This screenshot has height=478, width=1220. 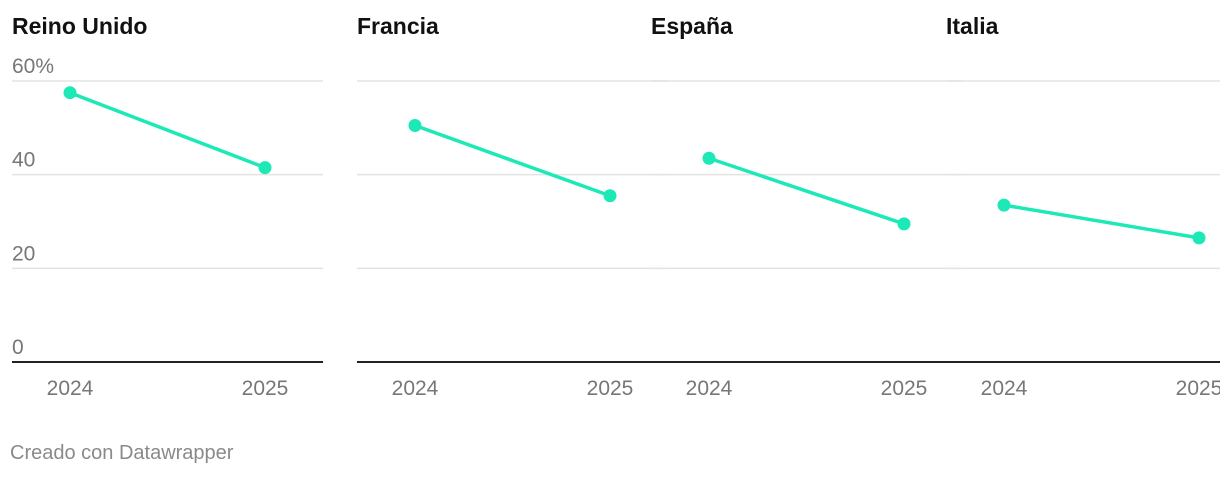 What do you see at coordinates (79, 26) in the screenshot?
I see `panel-title: Reino Unido` at bounding box center [79, 26].